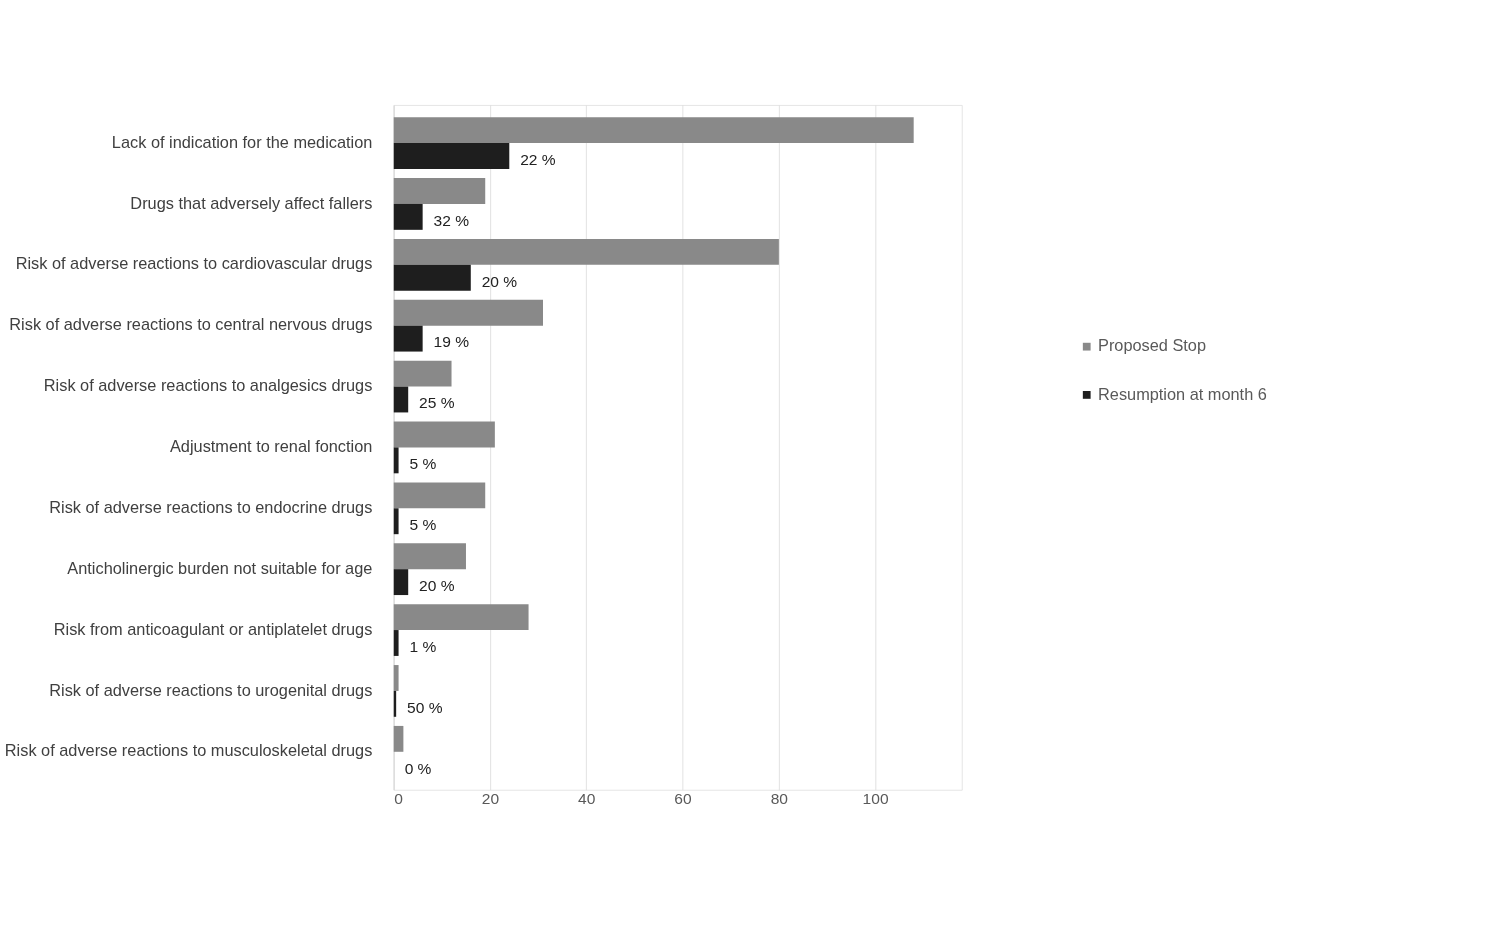  I want to click on x-tick-label: 80, so click(779, 799).